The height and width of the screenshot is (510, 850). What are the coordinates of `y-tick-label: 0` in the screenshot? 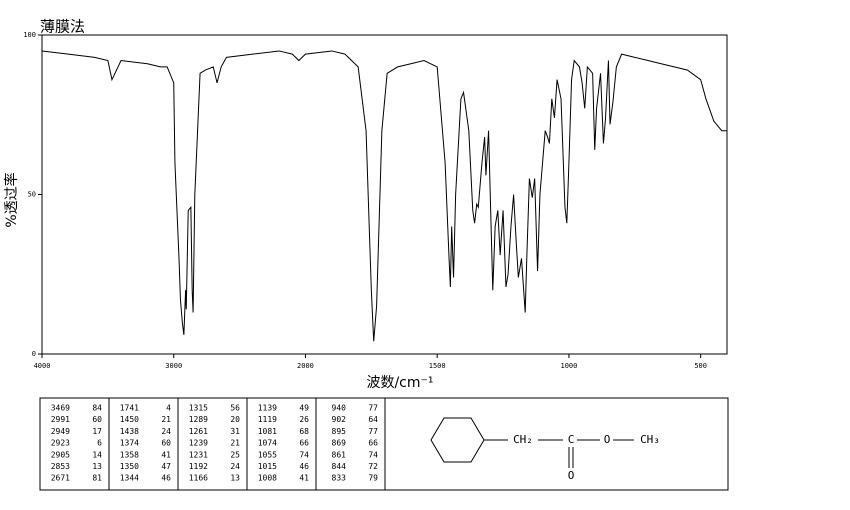 It's located at (34, 354).